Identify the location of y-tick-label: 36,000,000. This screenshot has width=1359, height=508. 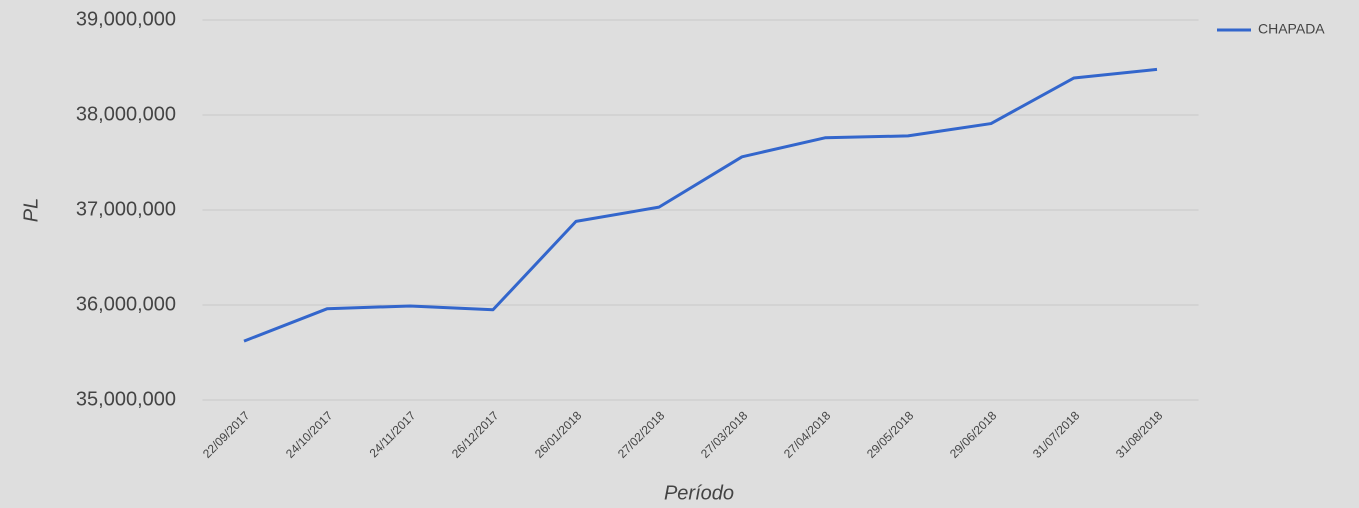
(126, 304).